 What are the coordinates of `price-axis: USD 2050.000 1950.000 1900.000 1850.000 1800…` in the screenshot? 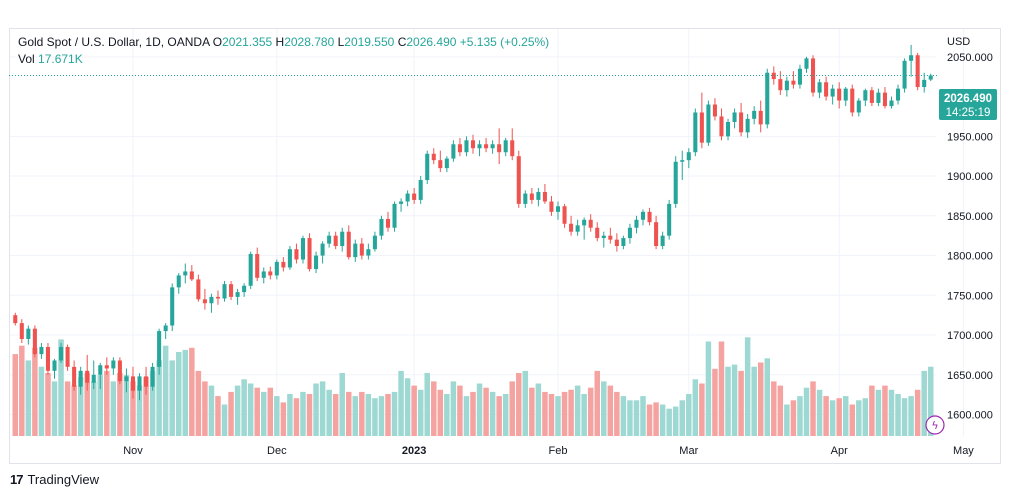 It's located at (970, 229).